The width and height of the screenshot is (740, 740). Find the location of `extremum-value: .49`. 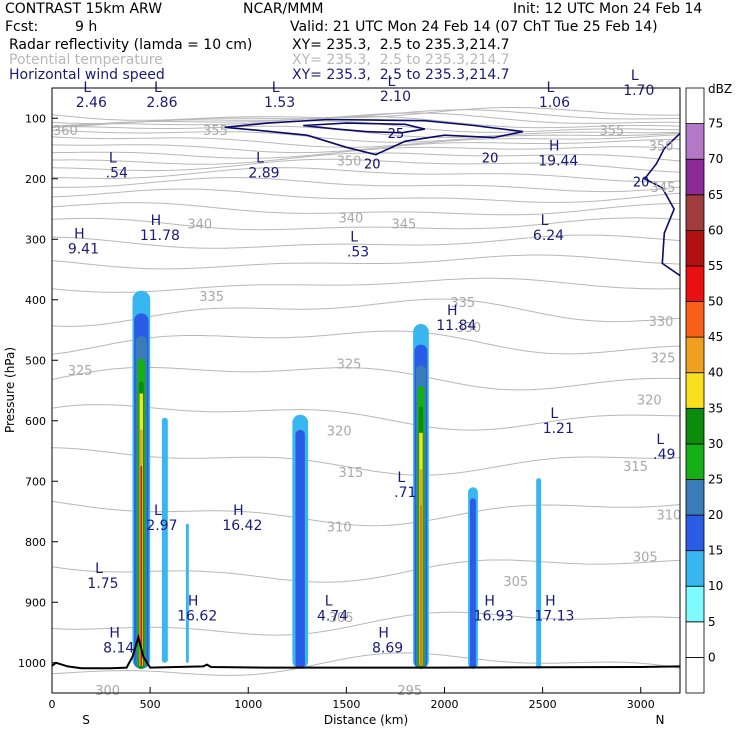

extremum-value: .49 is located at coordinates (664, 455).